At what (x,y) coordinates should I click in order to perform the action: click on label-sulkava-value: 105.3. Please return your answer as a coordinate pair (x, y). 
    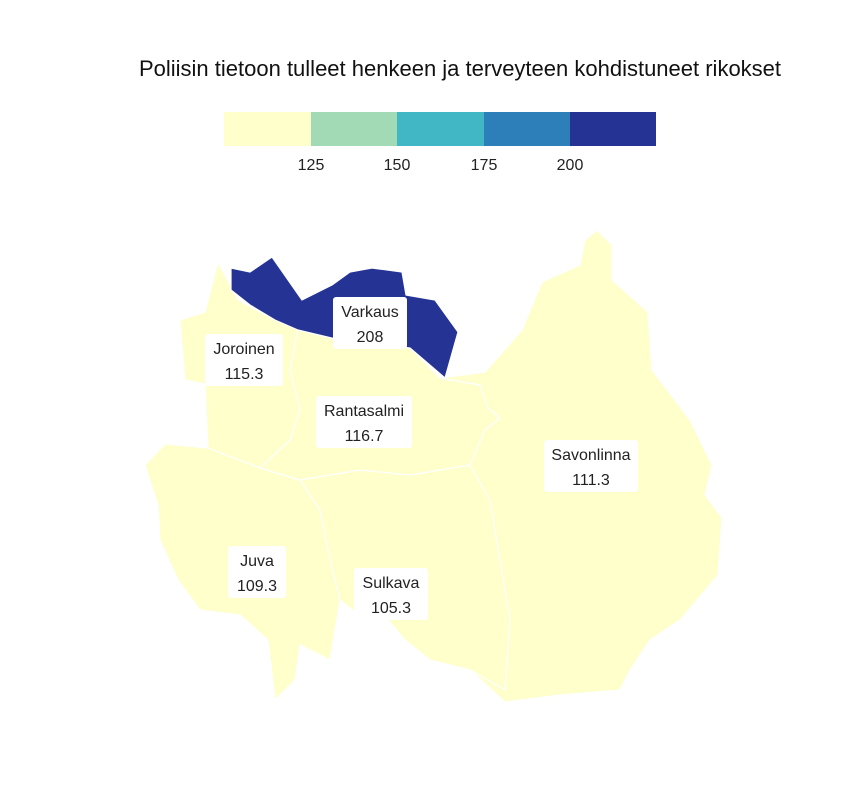
    Looking at the image, I should click on (391, 608).